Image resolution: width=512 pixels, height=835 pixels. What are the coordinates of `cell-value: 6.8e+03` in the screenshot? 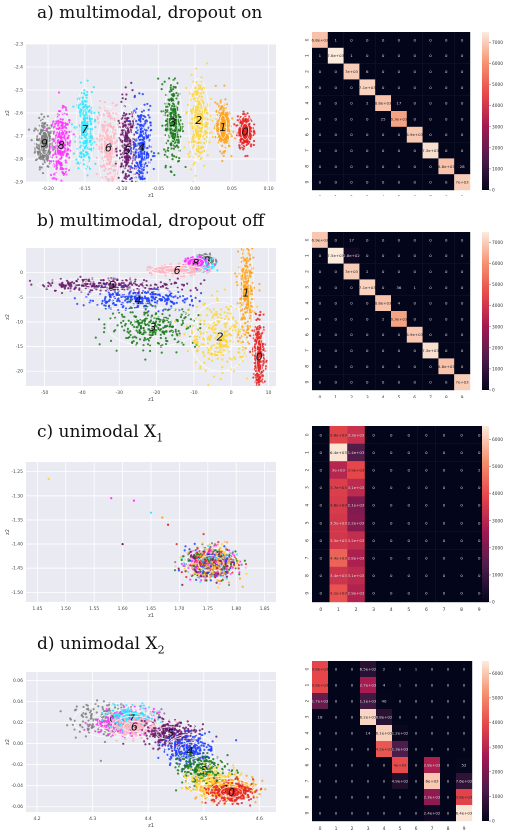 It's located at (383, 103).